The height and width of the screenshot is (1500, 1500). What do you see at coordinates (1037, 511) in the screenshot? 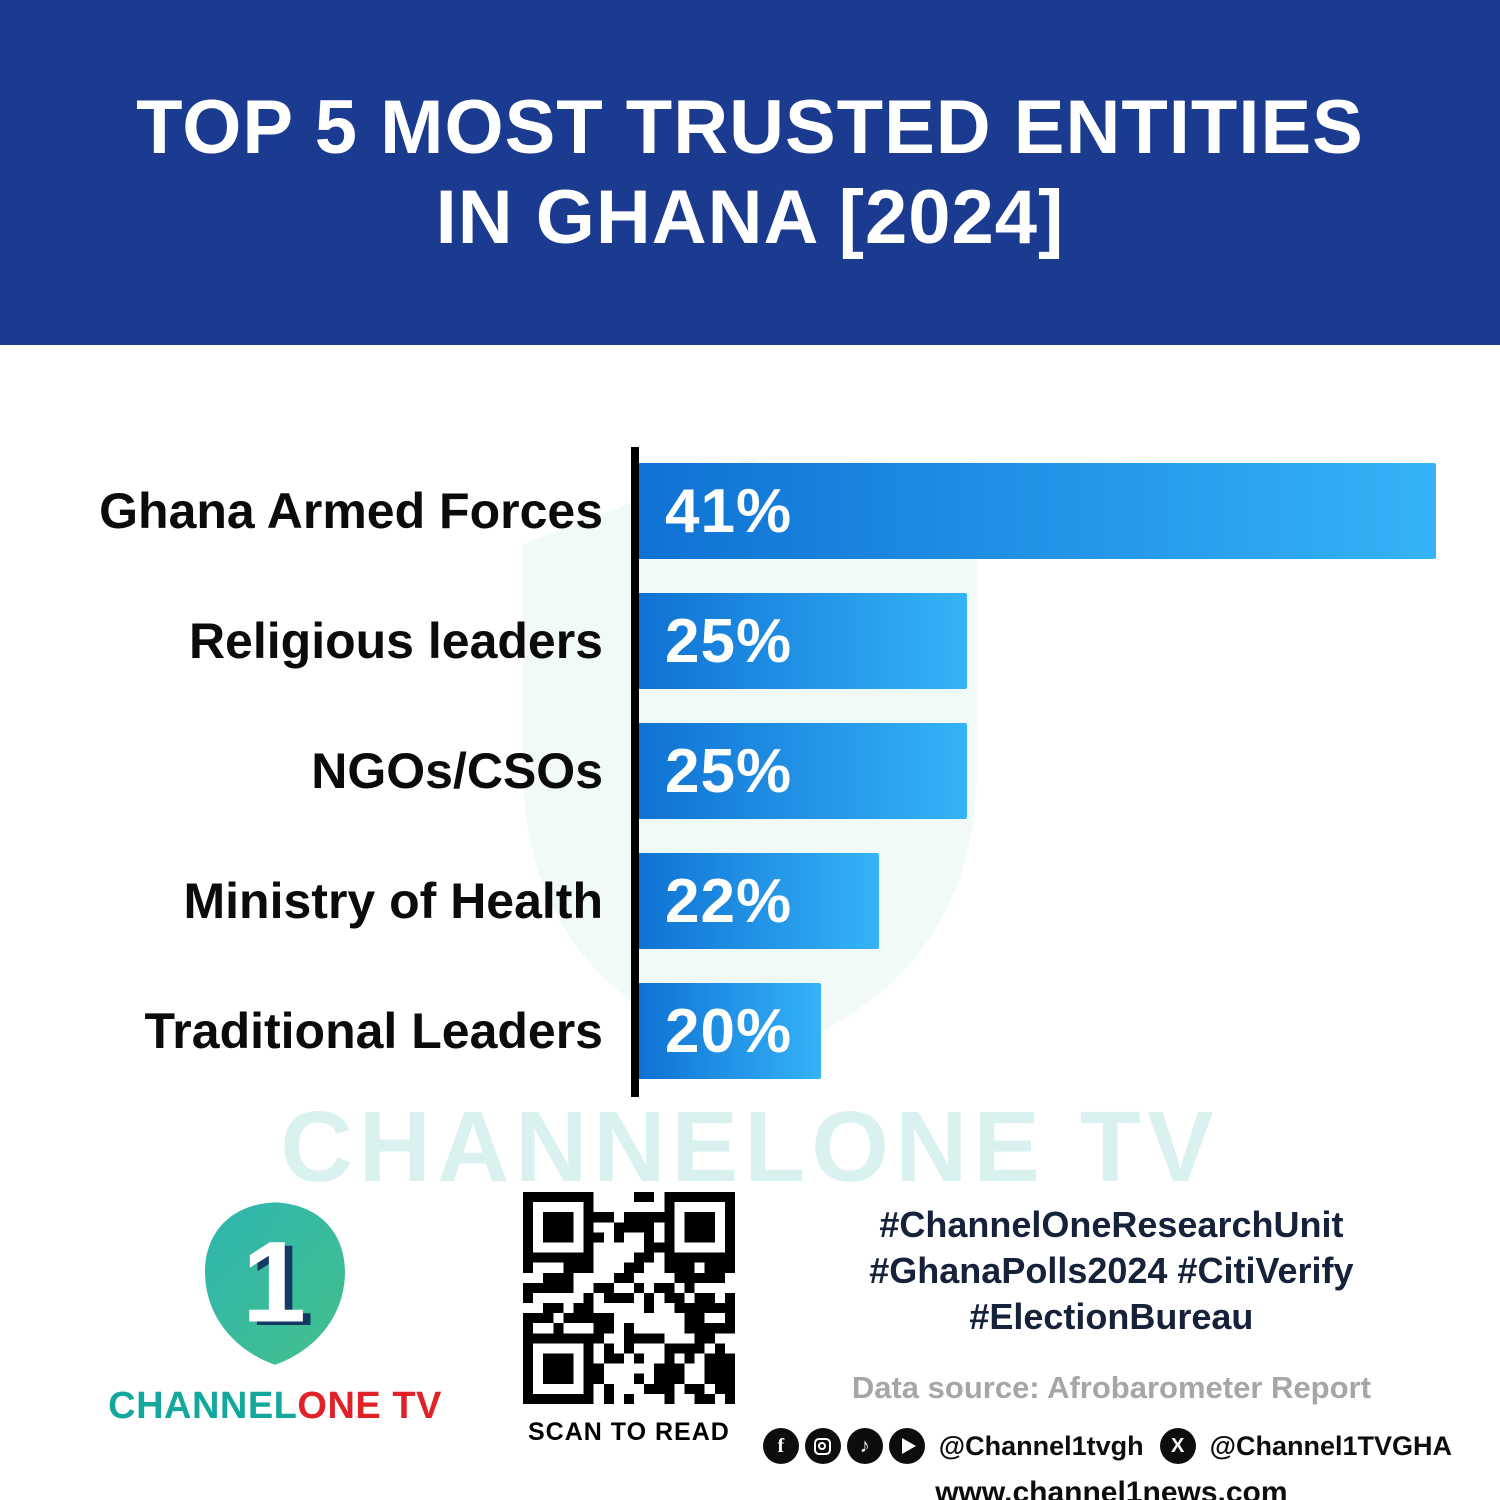
I see `bar: 41%` at bounding box center [1037, 511].